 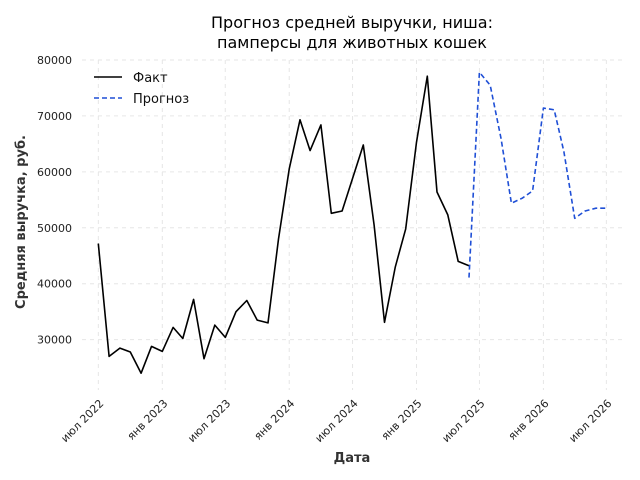 What do you see at coordinates (54, 340) in the screenshot?
I see `y-tick-label: 30000` at bounding box center [54, 340].